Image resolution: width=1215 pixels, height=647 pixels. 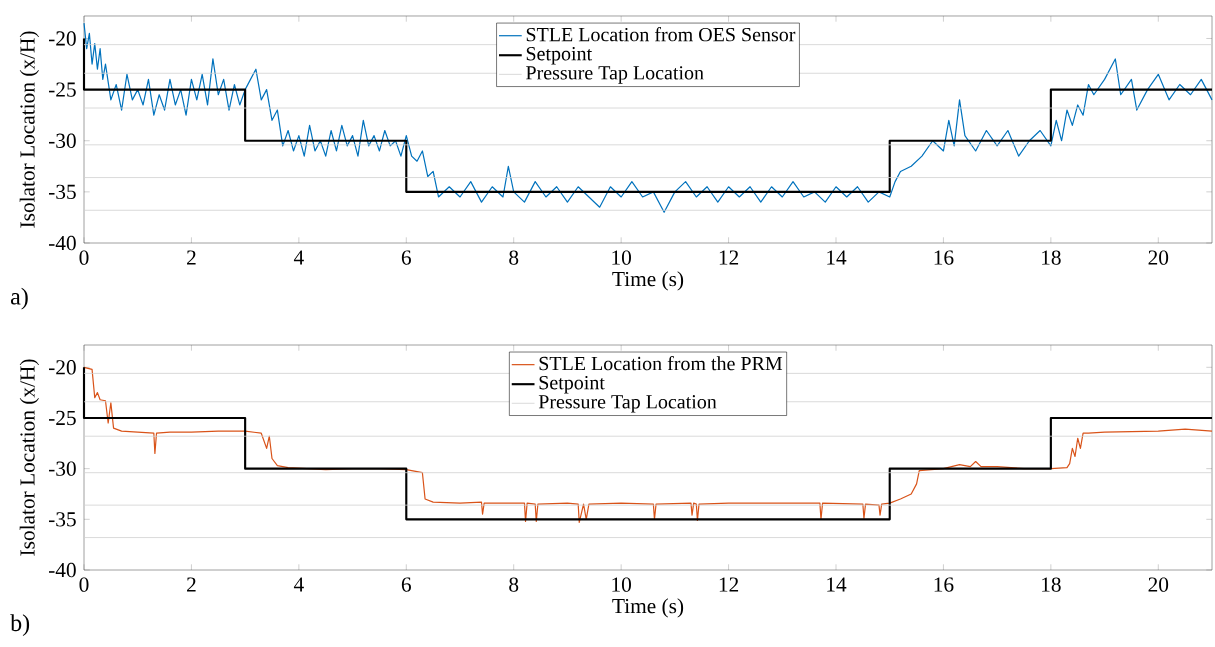 What do you see at coordinates (661, 363) in the screenshot?
I see `legend-label: STLE Location from the PRM` at bounding box center [661, 363].